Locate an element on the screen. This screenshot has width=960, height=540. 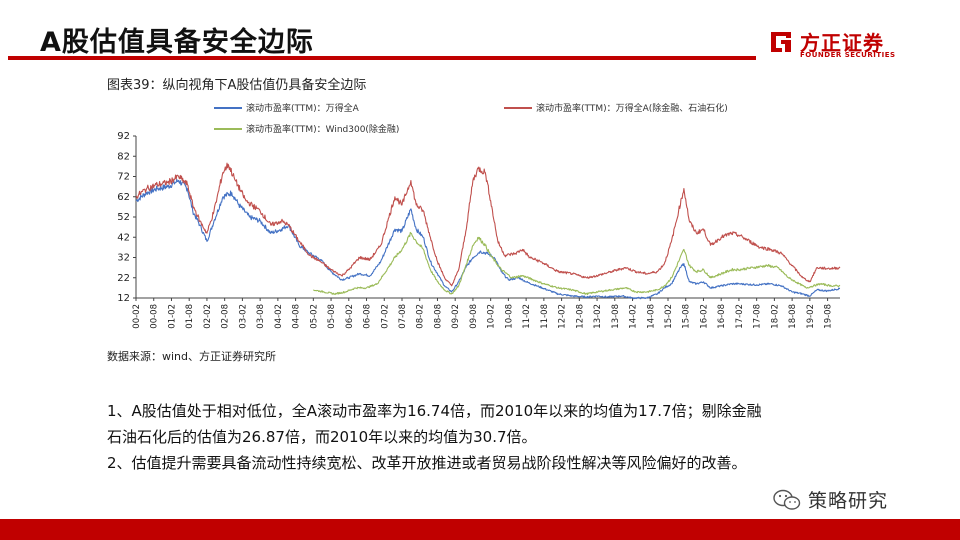
x-tick-label: 01-08 is located at coordinates (190, 316).